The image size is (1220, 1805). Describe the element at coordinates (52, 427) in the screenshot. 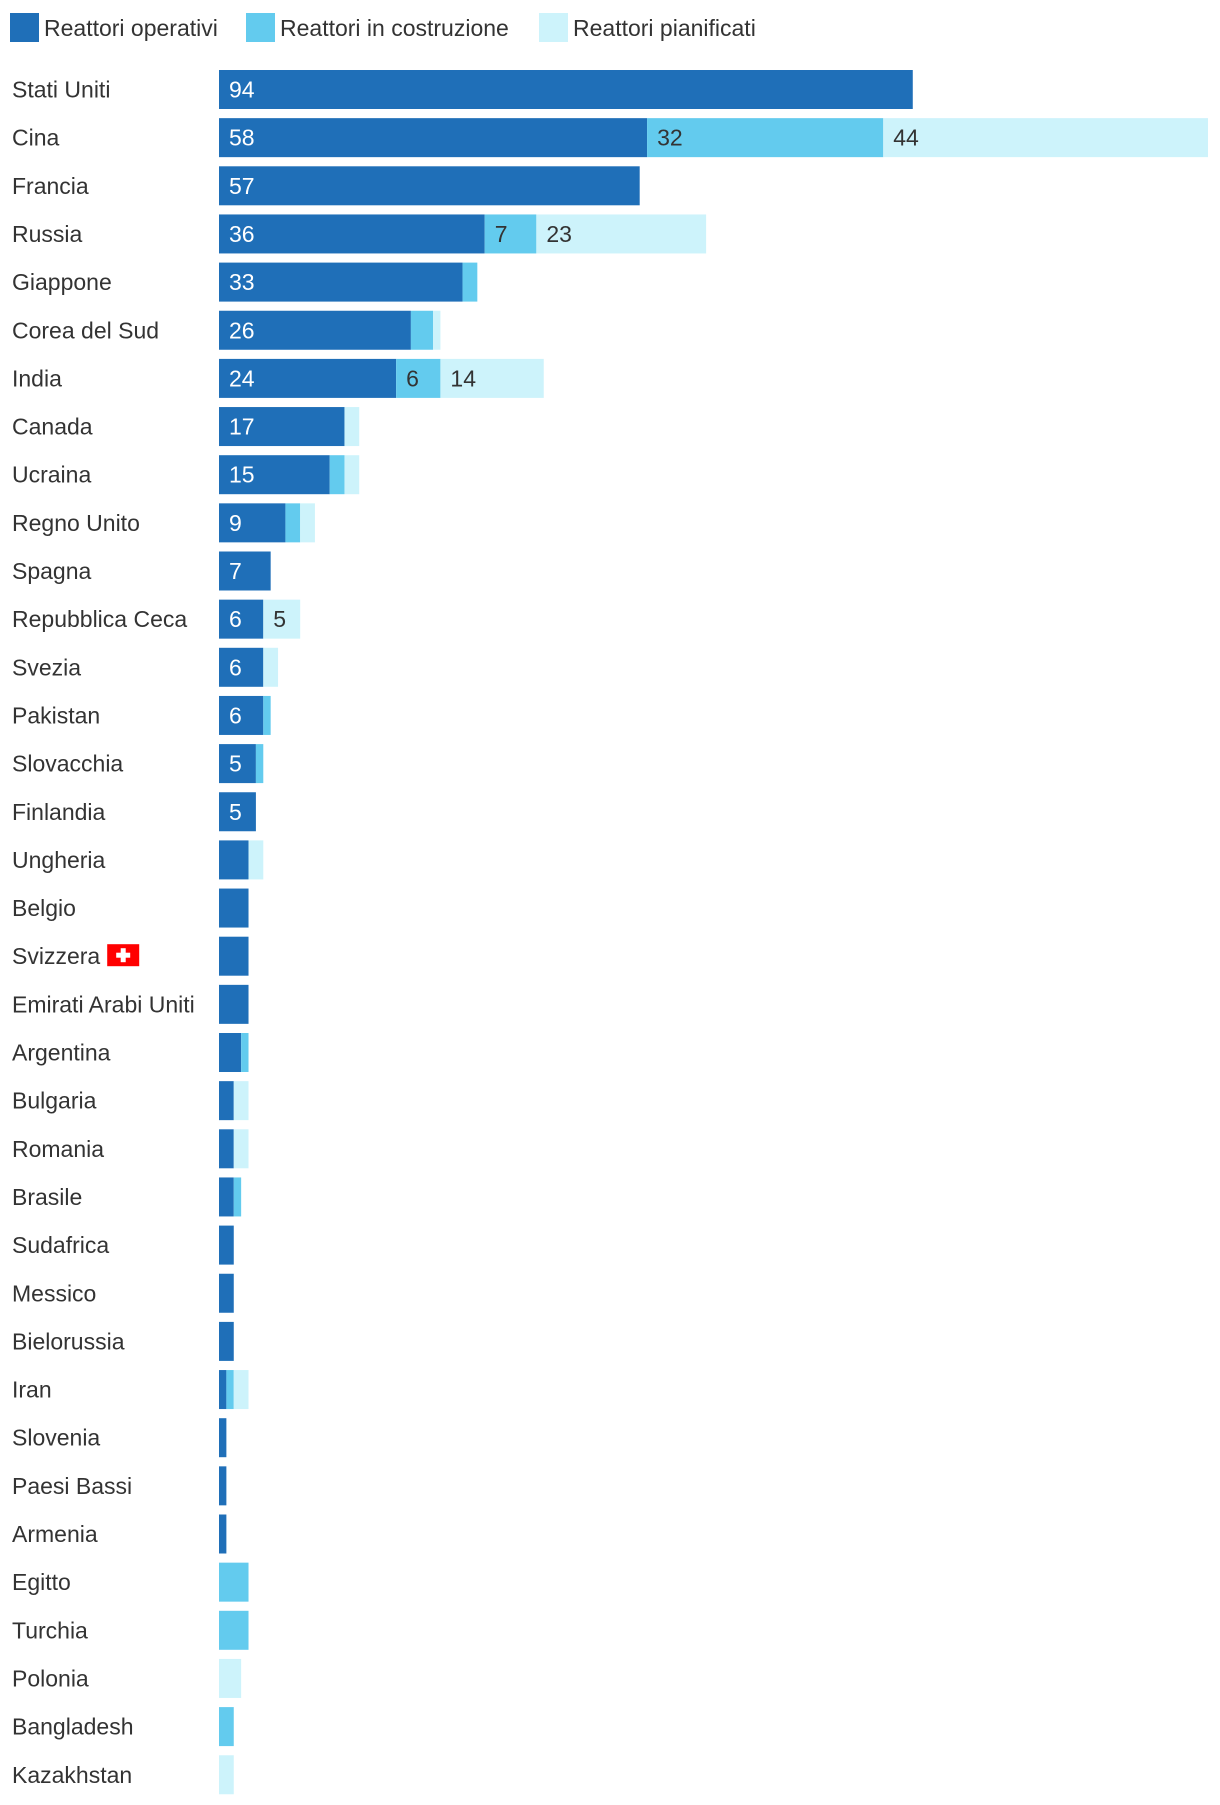

I see `category-label-canada: Canada` at that location.